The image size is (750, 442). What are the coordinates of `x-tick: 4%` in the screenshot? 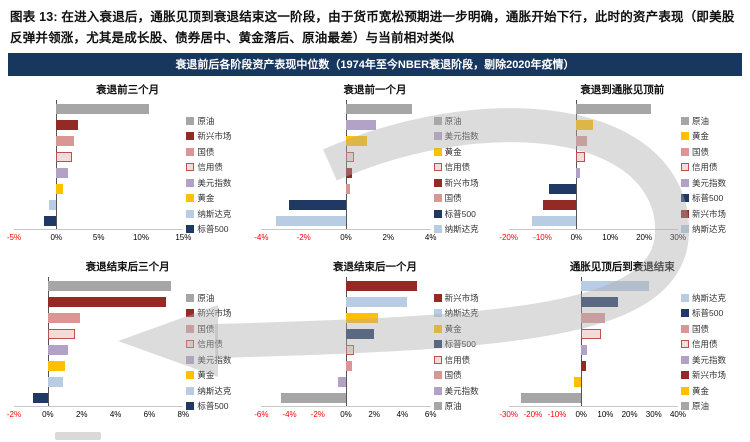 It's located at (430, 238).